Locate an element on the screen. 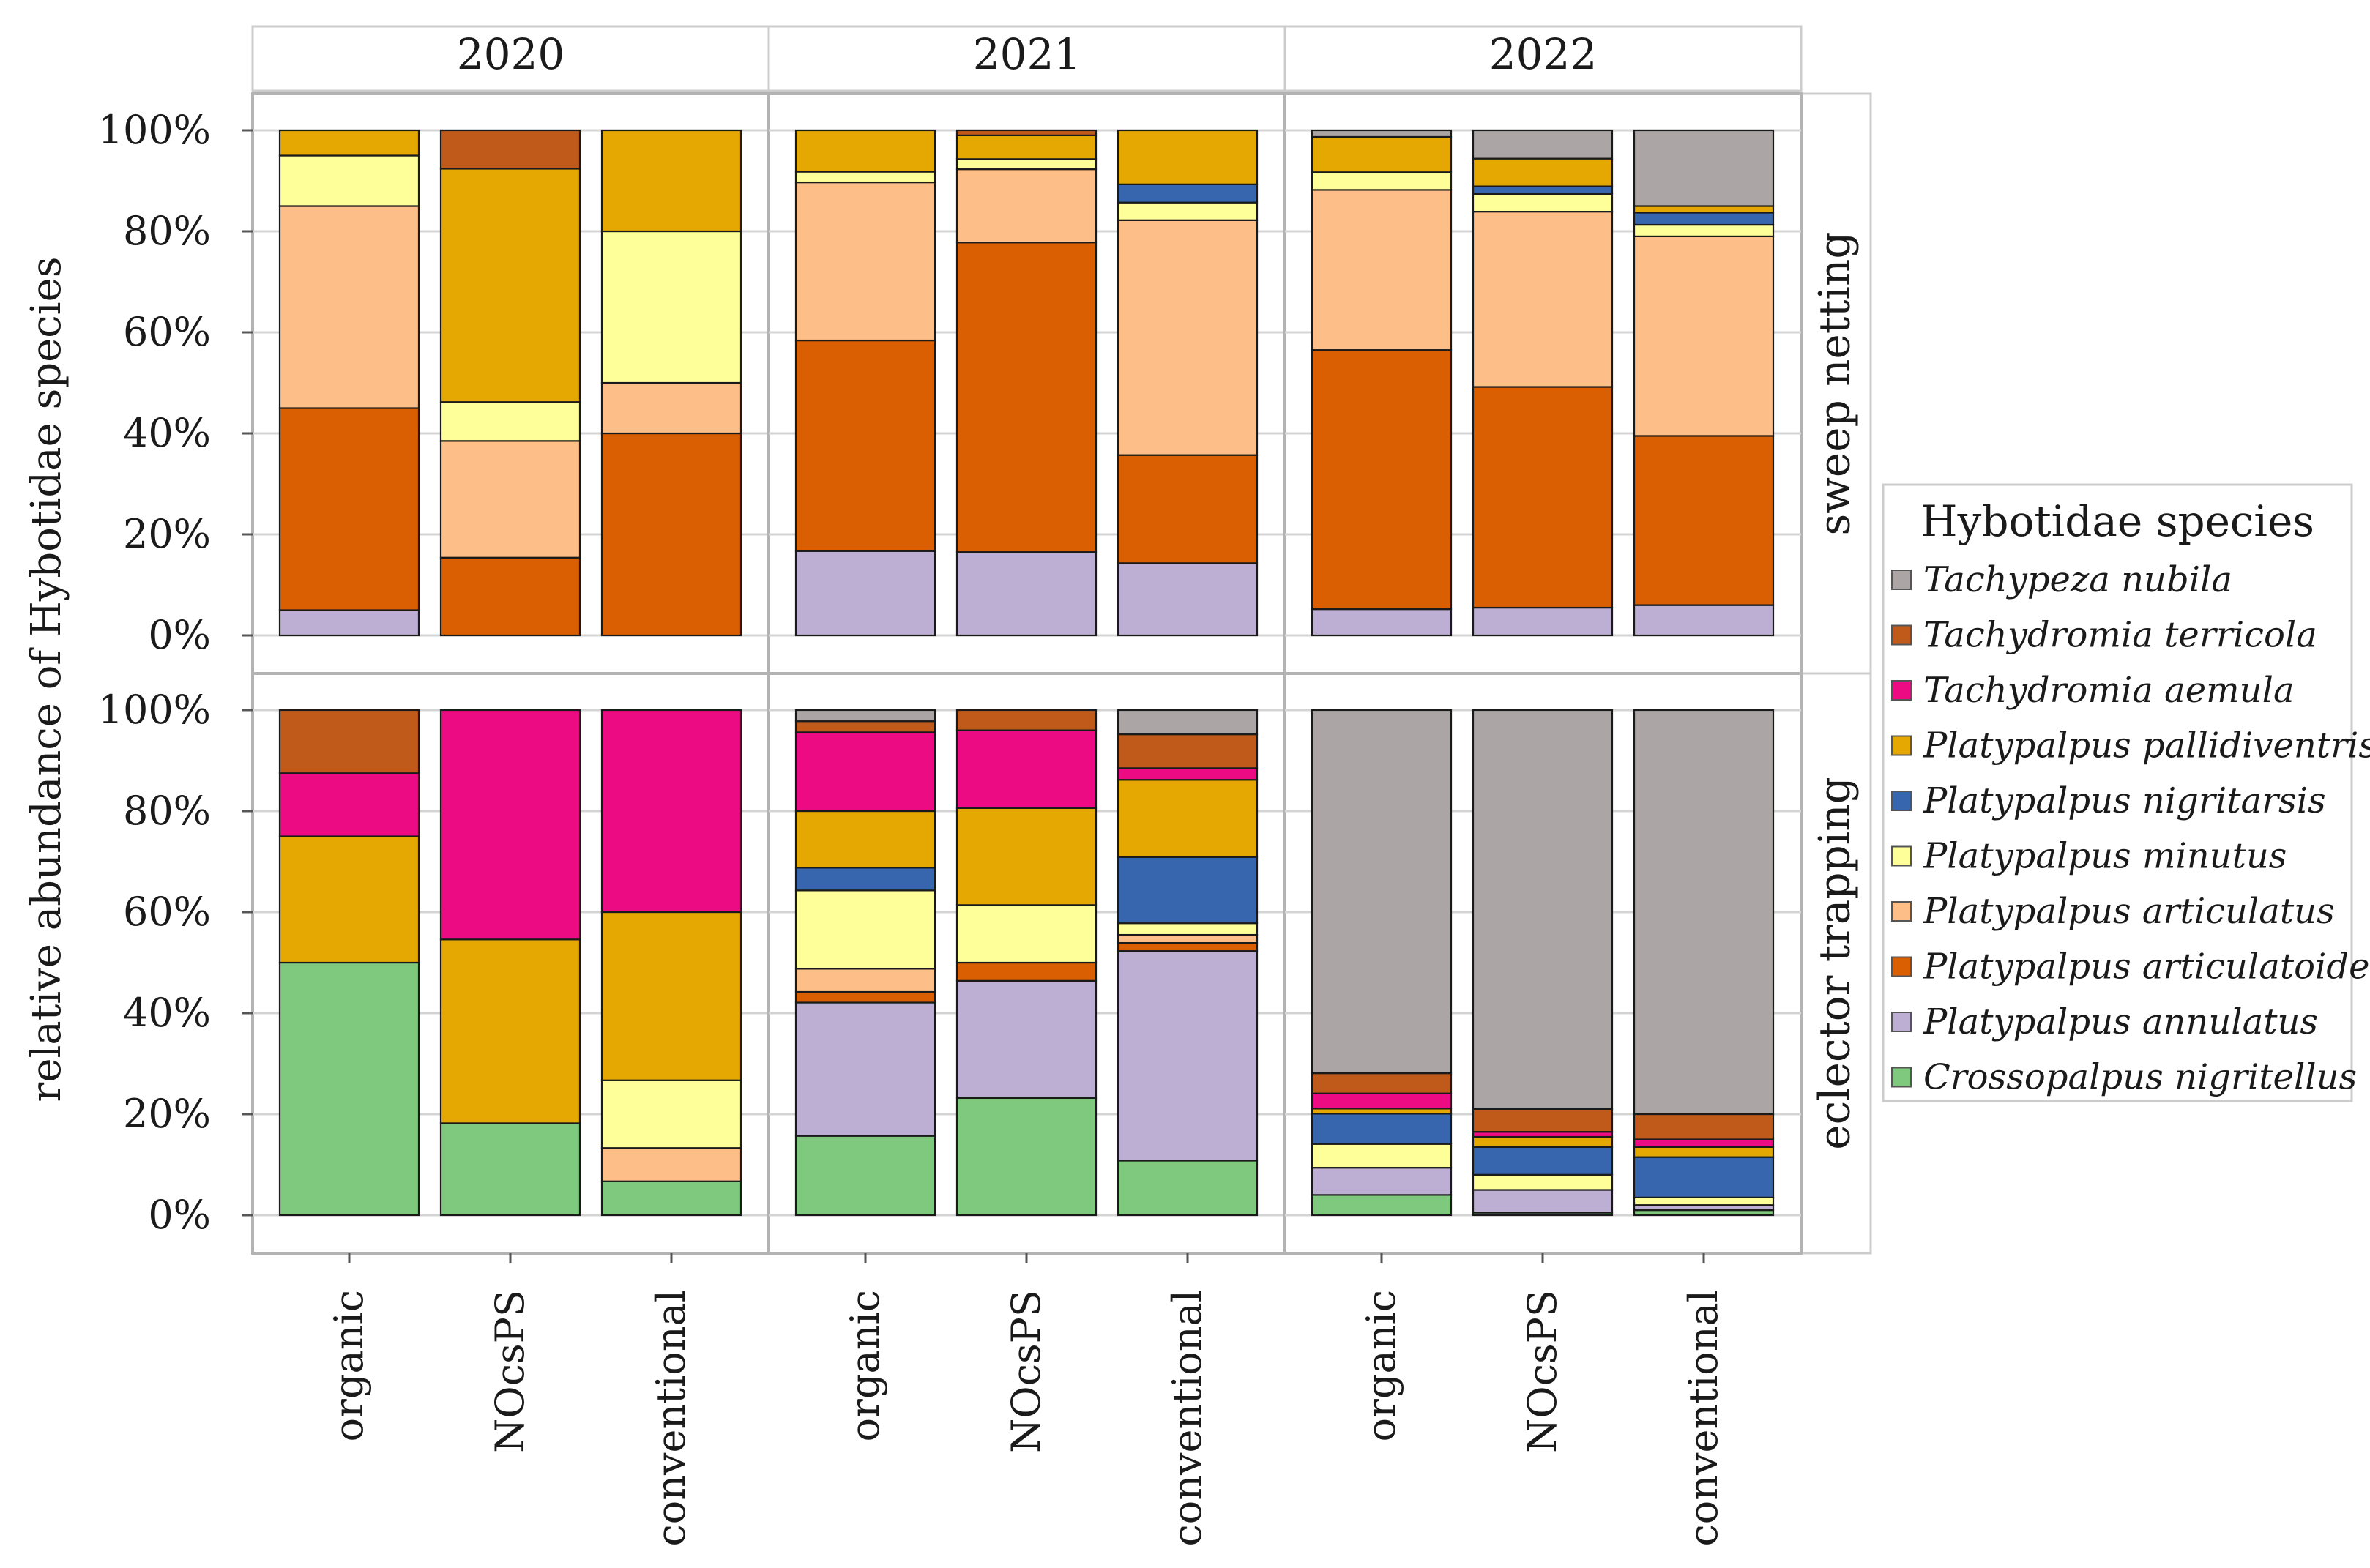 This screenshot has height=1568, width=2370. legend-swatch-tachydromia-terricola is located at coordinates (1901, 635).